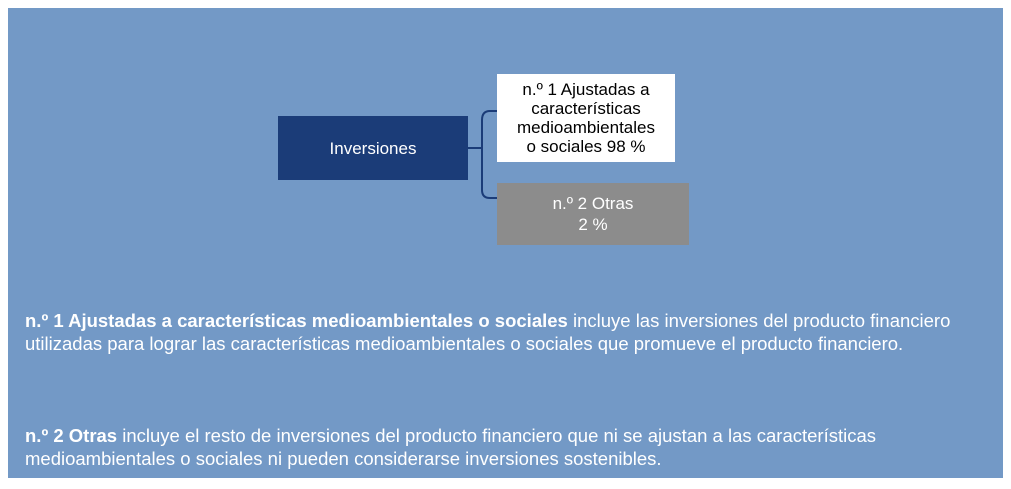 Image resolution: width=1011 pixels, height=489 pixels. I want to click on branch-line: características, so click(586, 108).